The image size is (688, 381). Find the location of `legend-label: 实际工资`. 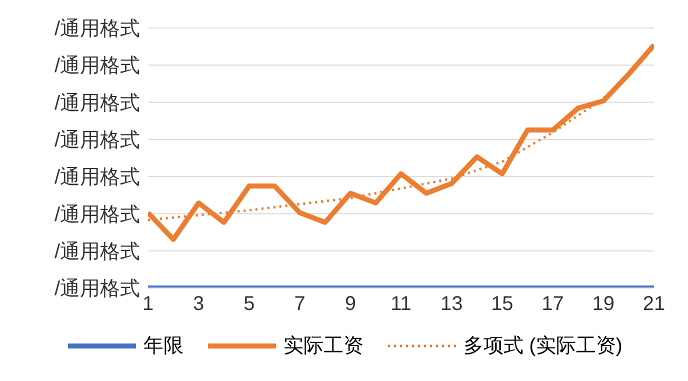

legend-label: 实际工资 is located at coordinates (324, 346).